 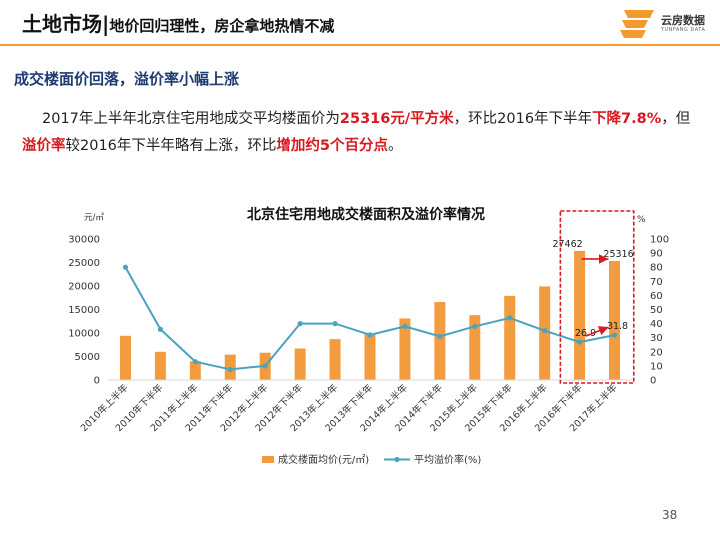 What do you see at coordinates (656, 268) in the screenshot?
I see `right-tick-label: 80` at bounding box center [656, 268].